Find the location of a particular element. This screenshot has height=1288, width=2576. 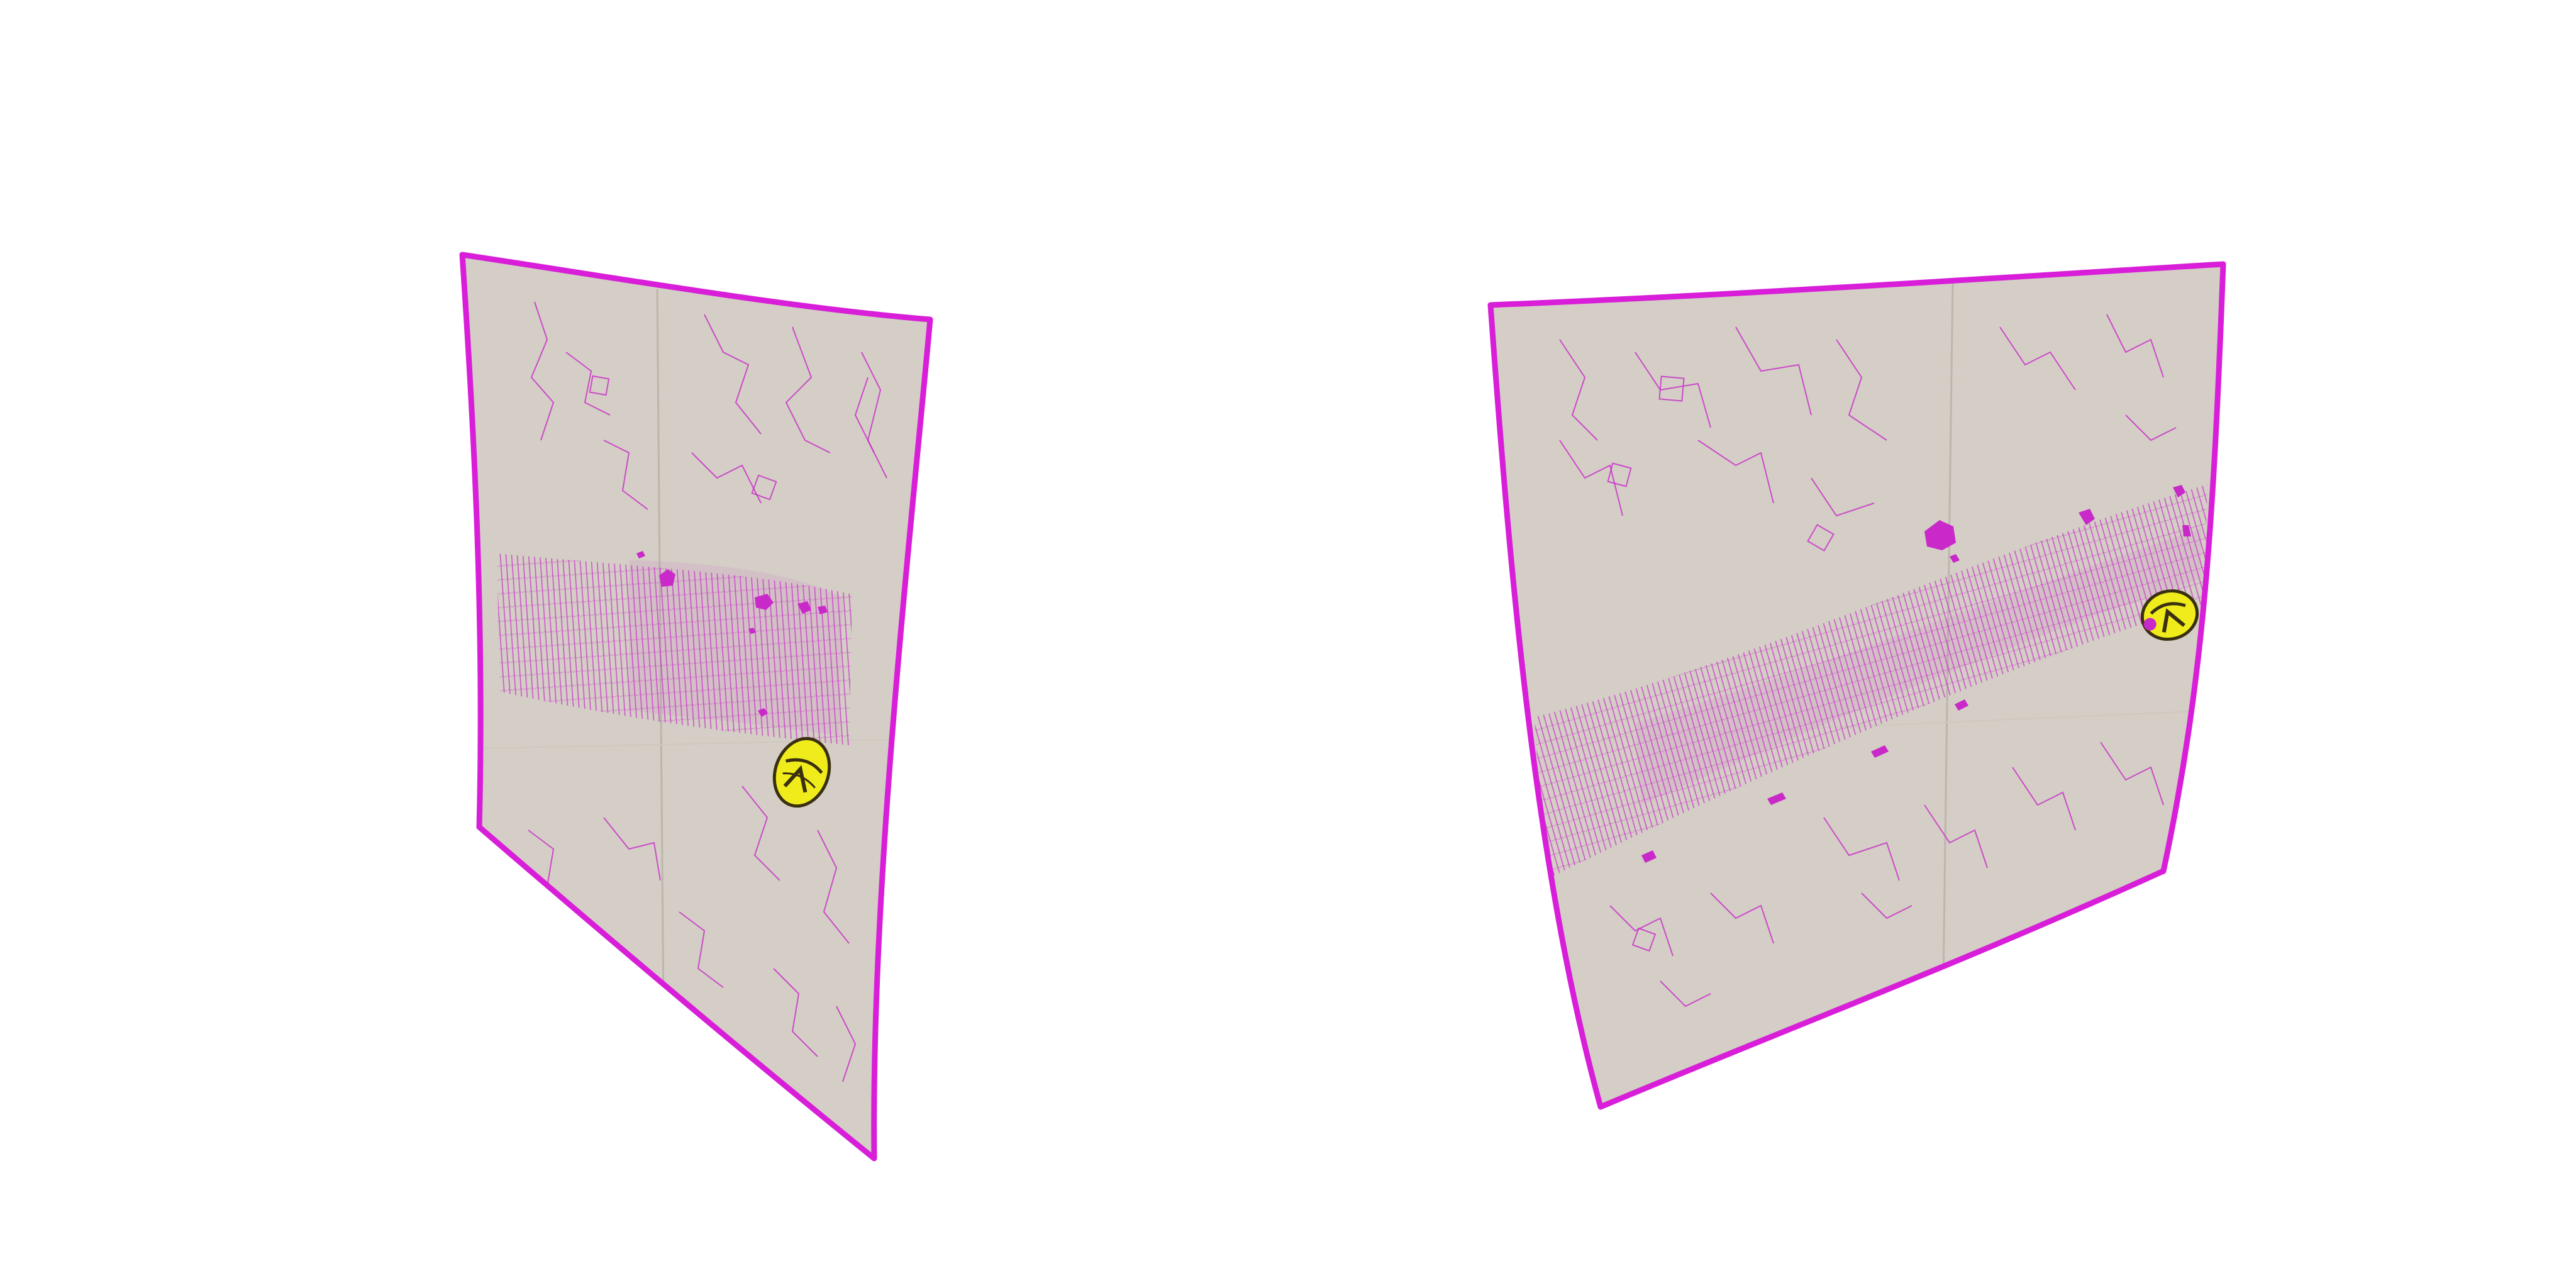

right-sheet-lines is located at coordinates (1868, 661).